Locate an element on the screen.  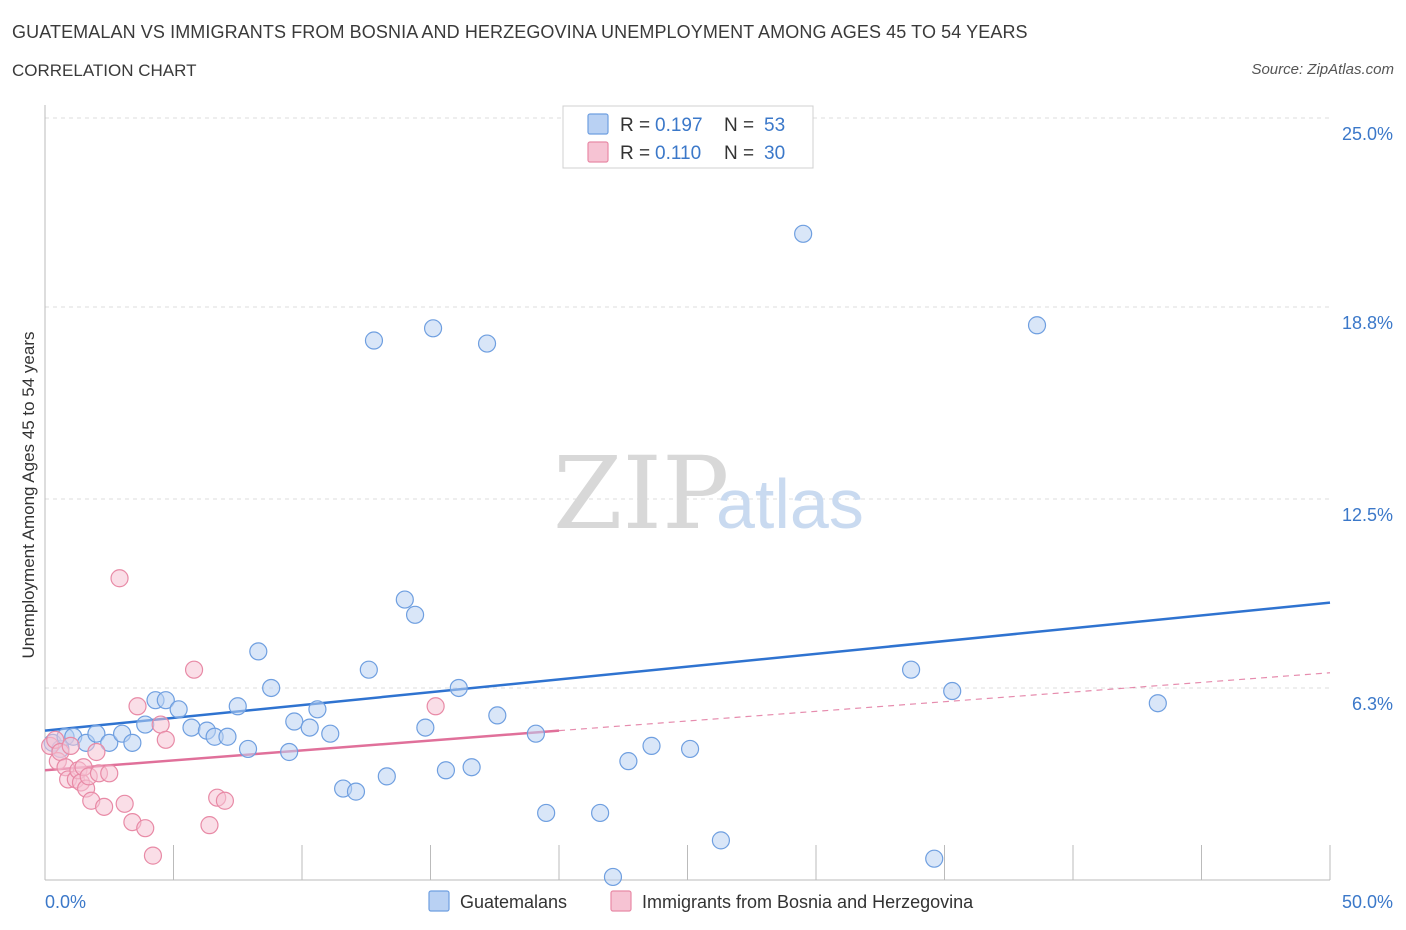
watermark: ZIP atlas is located at coordinates (708, 493).